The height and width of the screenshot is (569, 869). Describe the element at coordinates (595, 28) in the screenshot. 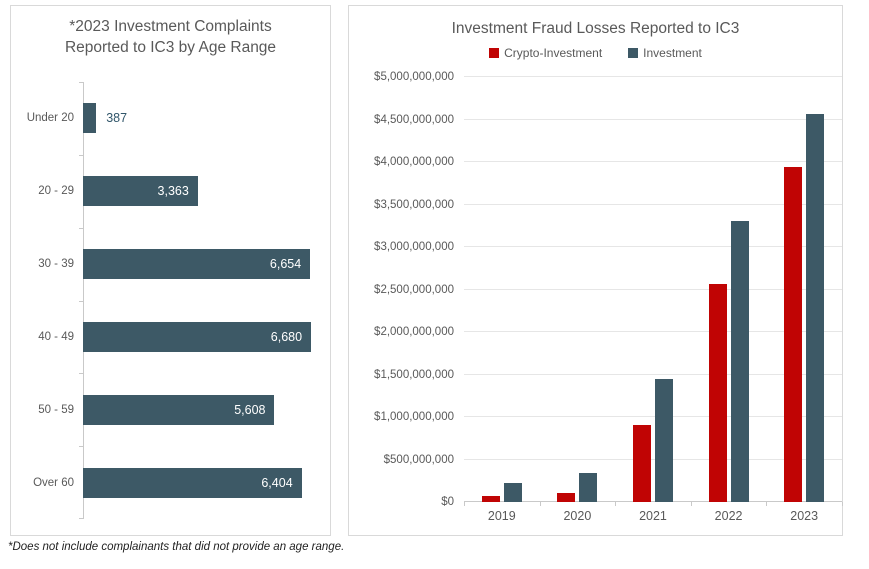

I see `fraud-losses-chart-title: Investment Fraud Losses Reported to IC3` at that location.